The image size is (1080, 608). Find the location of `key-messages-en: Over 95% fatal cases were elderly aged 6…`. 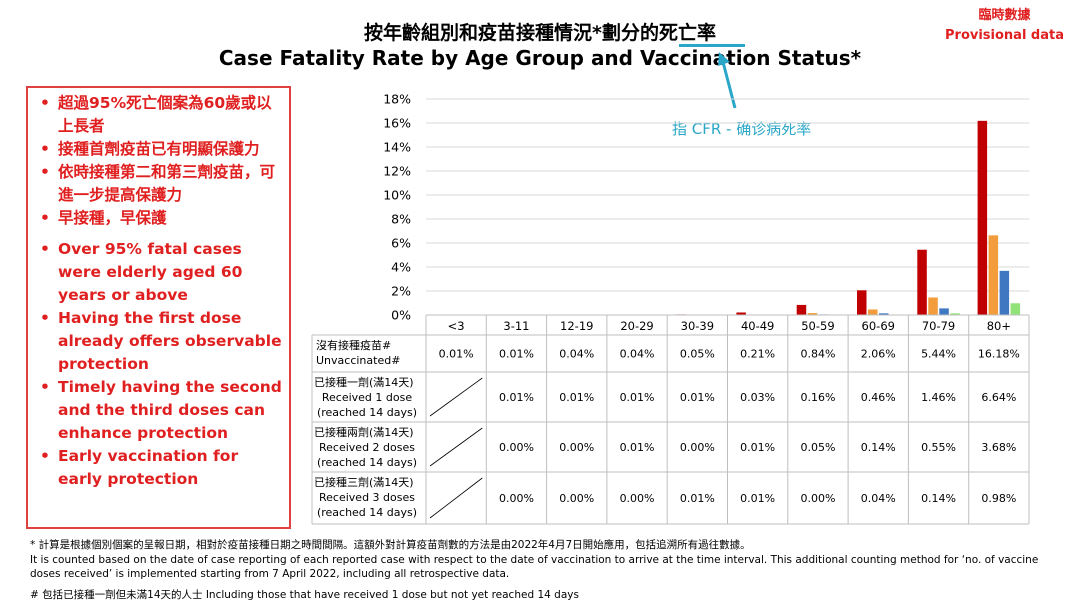

key-messages-en: Over 95% fatal cases were elderly aged 6… is located at coordinates (158, 364).